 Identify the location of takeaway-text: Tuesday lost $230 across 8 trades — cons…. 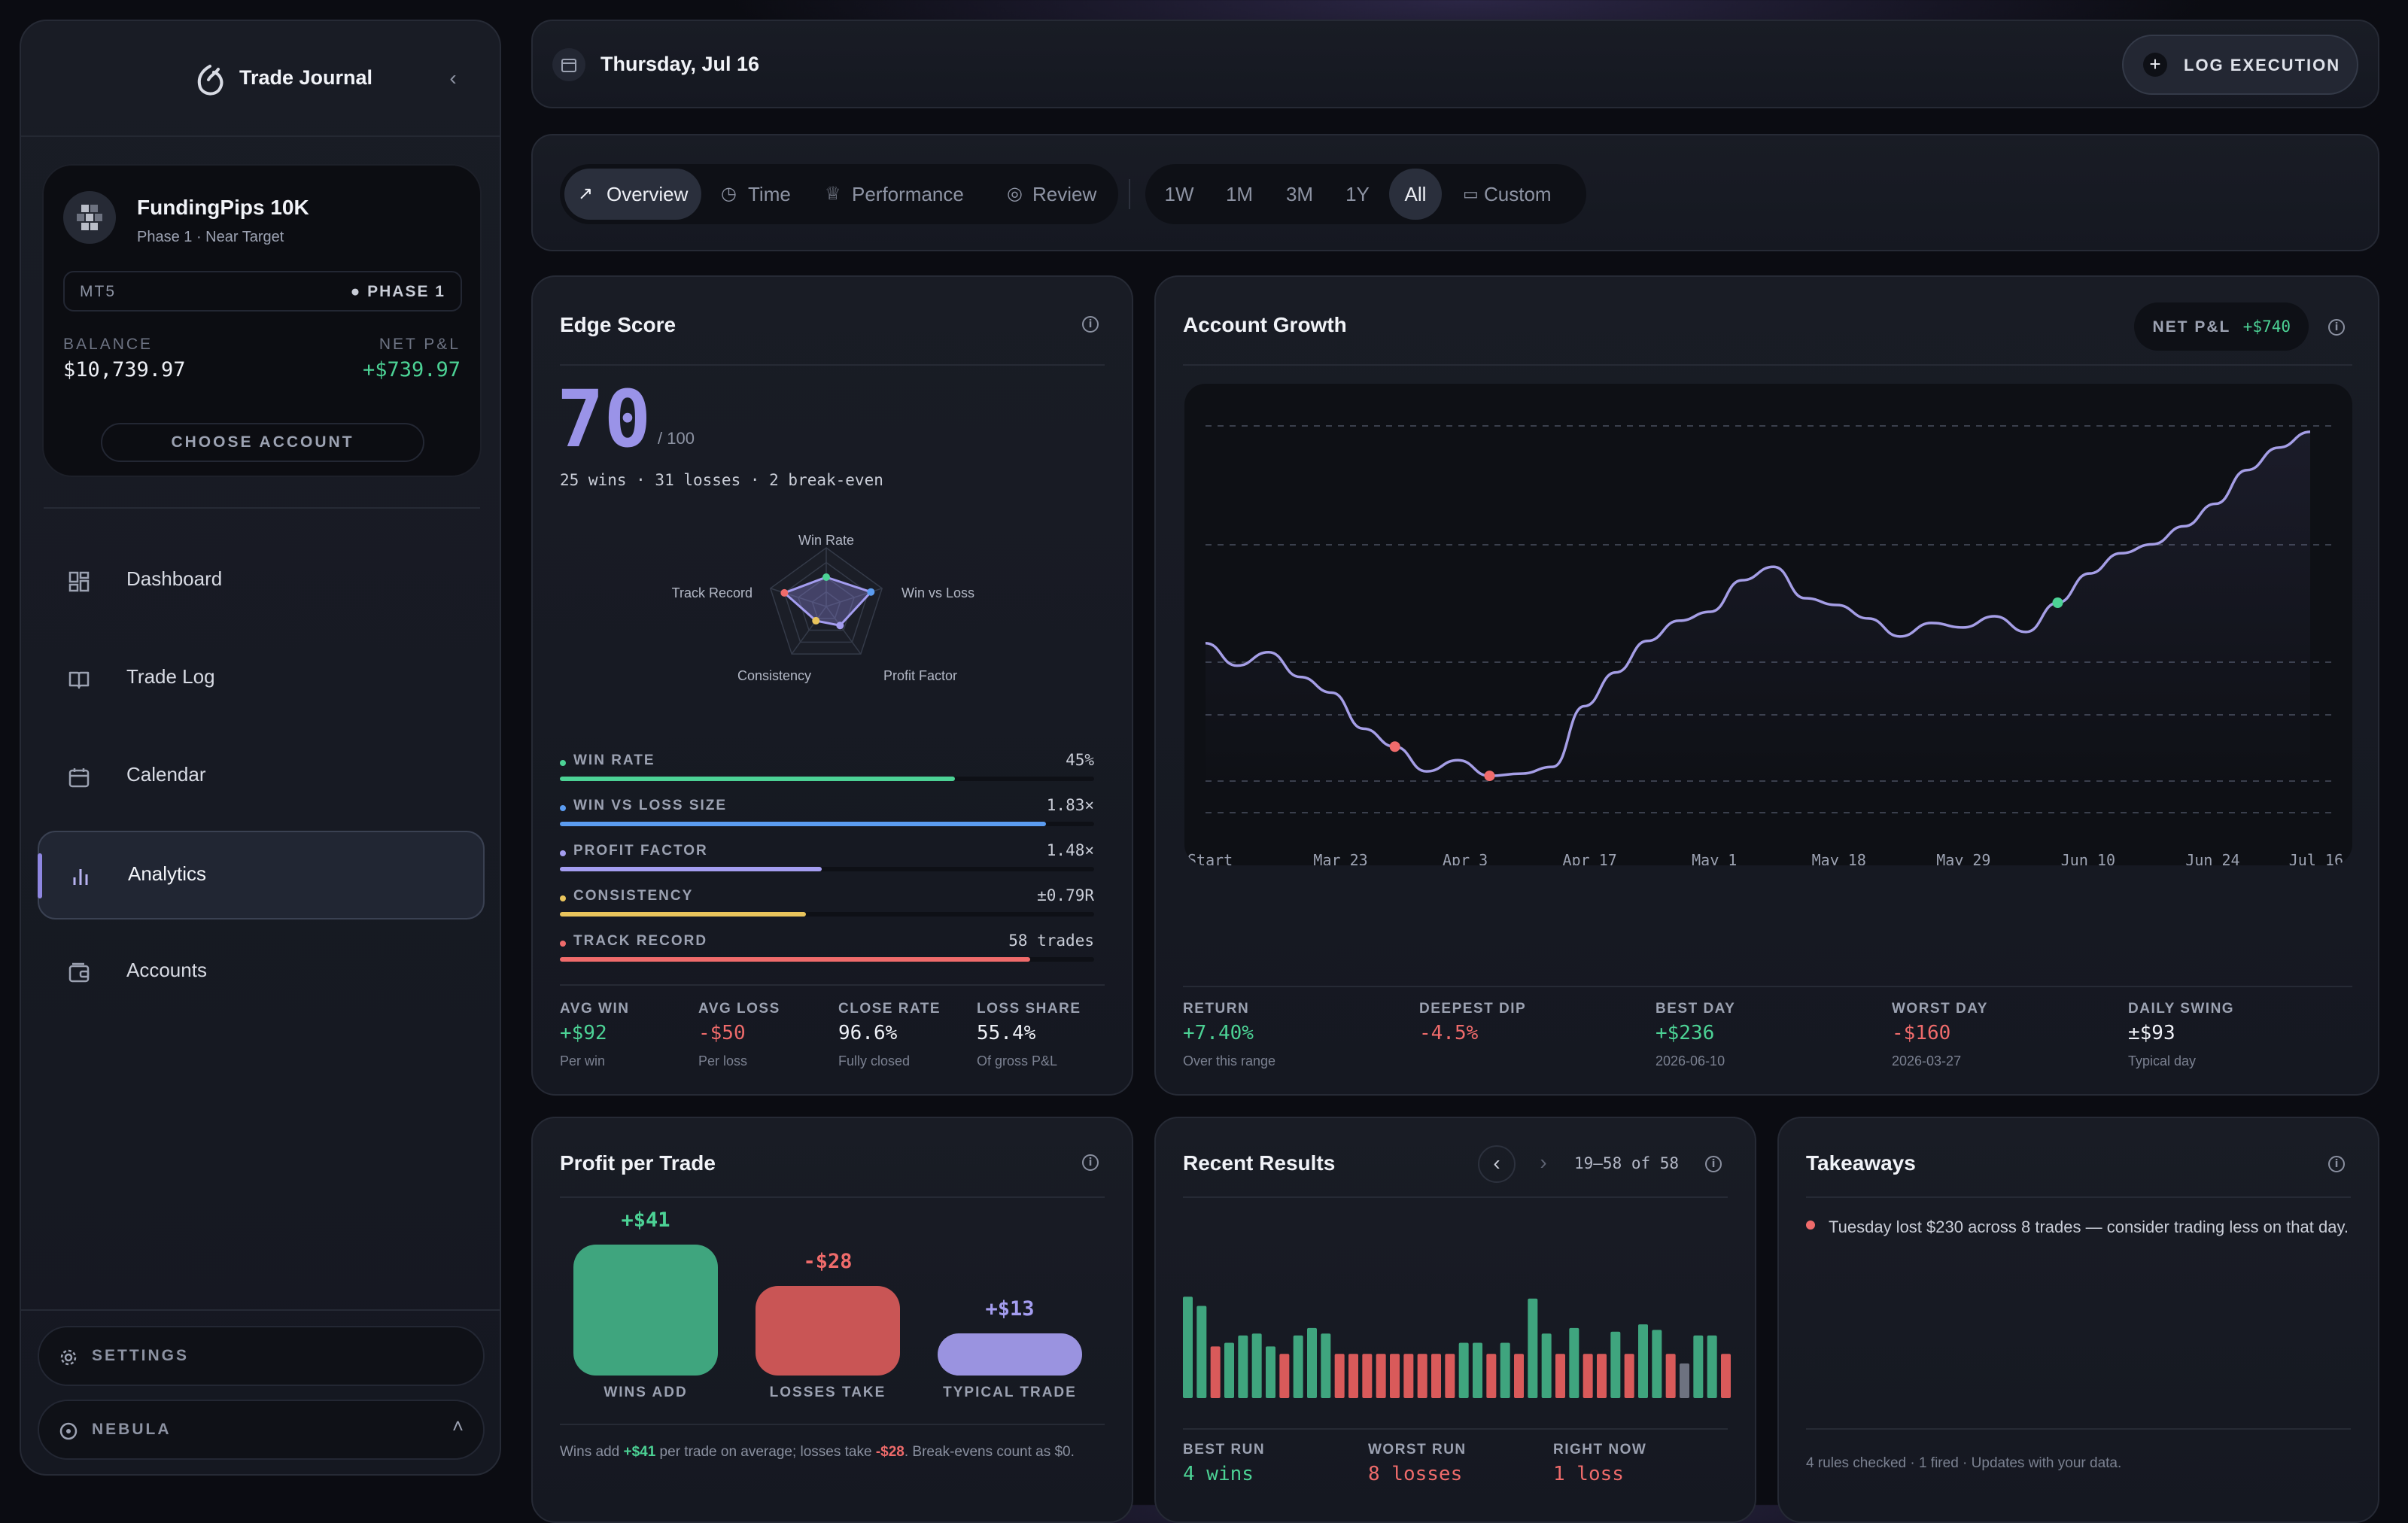
(2089, 1226).